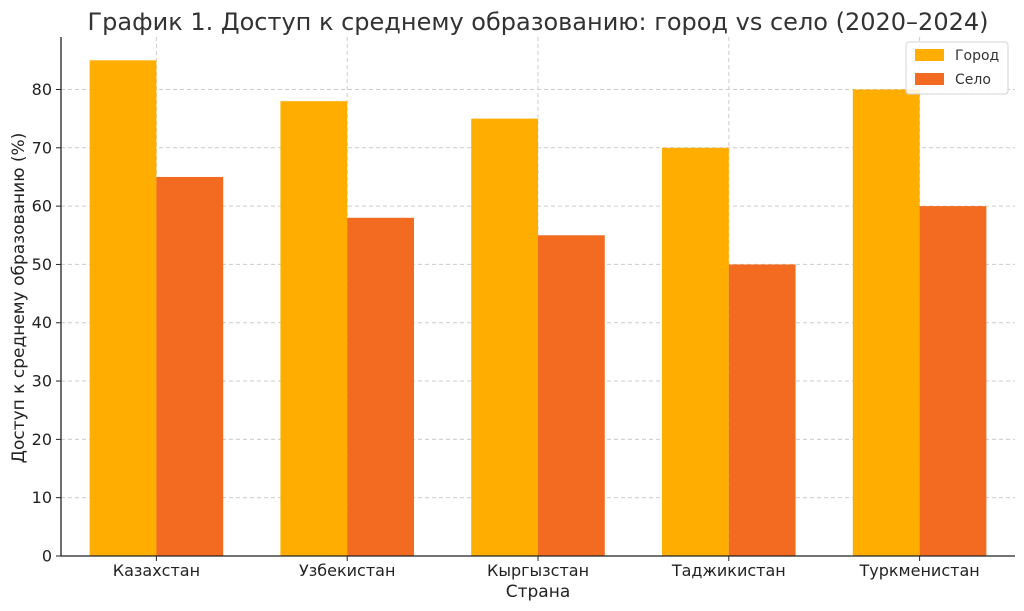 The width and height of the screenshot is (1024, 611). I want to click on y-tick-label: 20, so click(42, 439).